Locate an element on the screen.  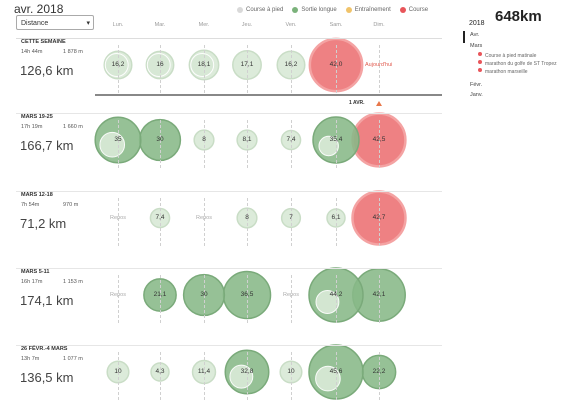
activity-distance-label: 8,1 is located at coordinates (247, 139).